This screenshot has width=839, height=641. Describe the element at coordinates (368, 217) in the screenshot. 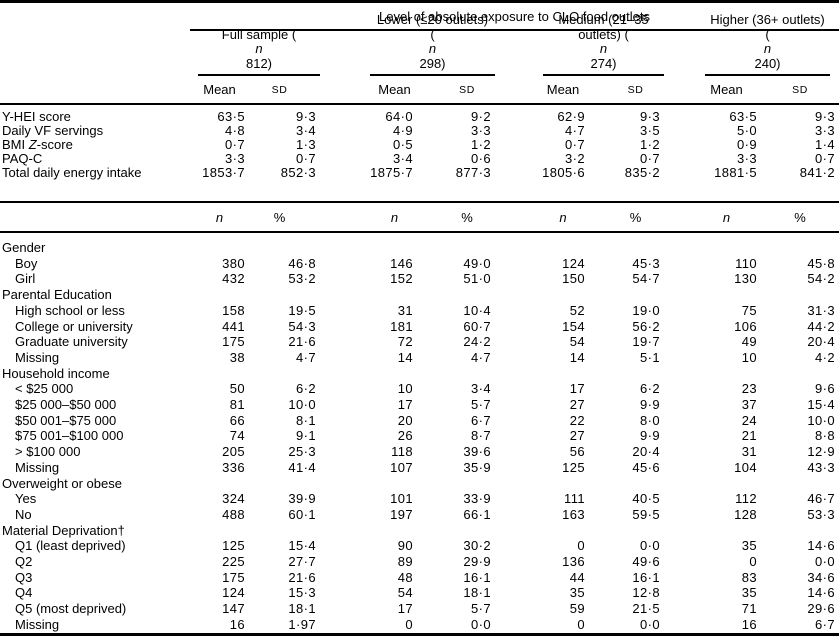

I see `n-header: n` at that location.